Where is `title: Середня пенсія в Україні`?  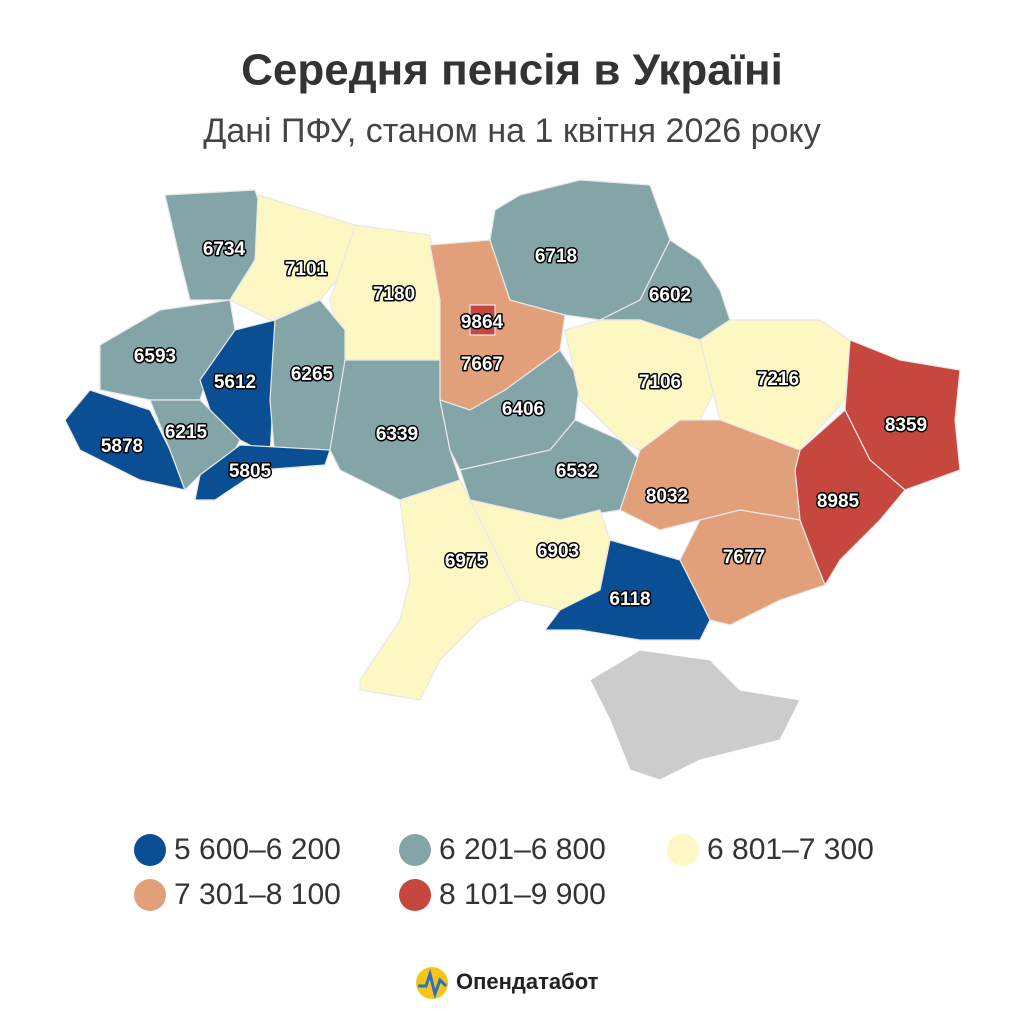
title: Середня пенсія в Україні is located at coordinates (512, 70).